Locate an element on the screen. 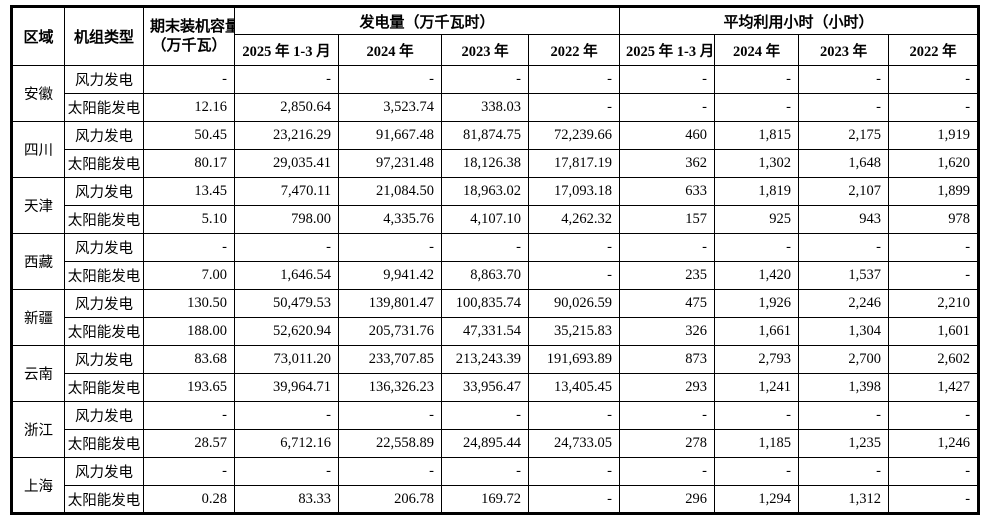 The height and width of the screenshot is (525, 986). region-cell: 四川 is located at coordinates (38, 149).